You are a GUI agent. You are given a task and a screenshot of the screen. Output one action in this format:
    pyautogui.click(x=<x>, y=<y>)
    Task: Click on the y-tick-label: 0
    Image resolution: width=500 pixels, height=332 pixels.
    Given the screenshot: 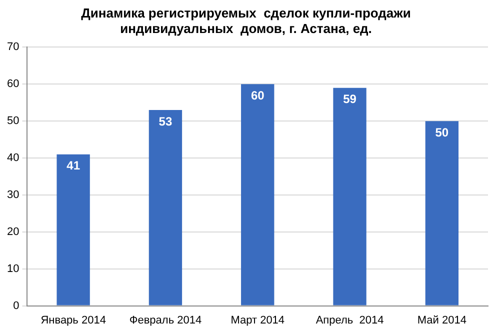 What is the action you would take?
    pyautogui.click(x=16, y=306)
    